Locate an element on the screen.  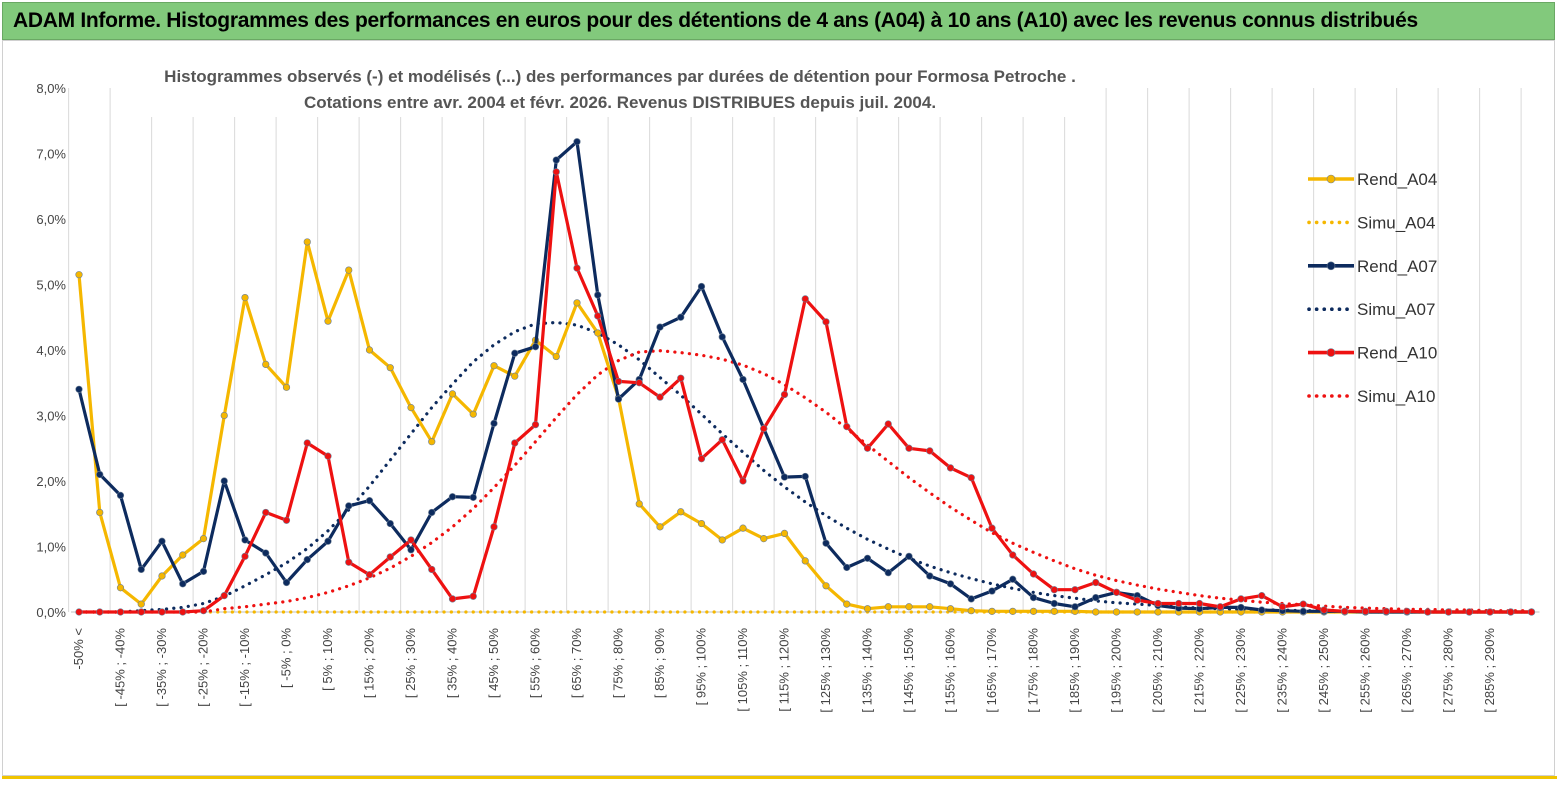
x-tick-label: [ 245% ; 250% is located at coordinates (1323, 670).